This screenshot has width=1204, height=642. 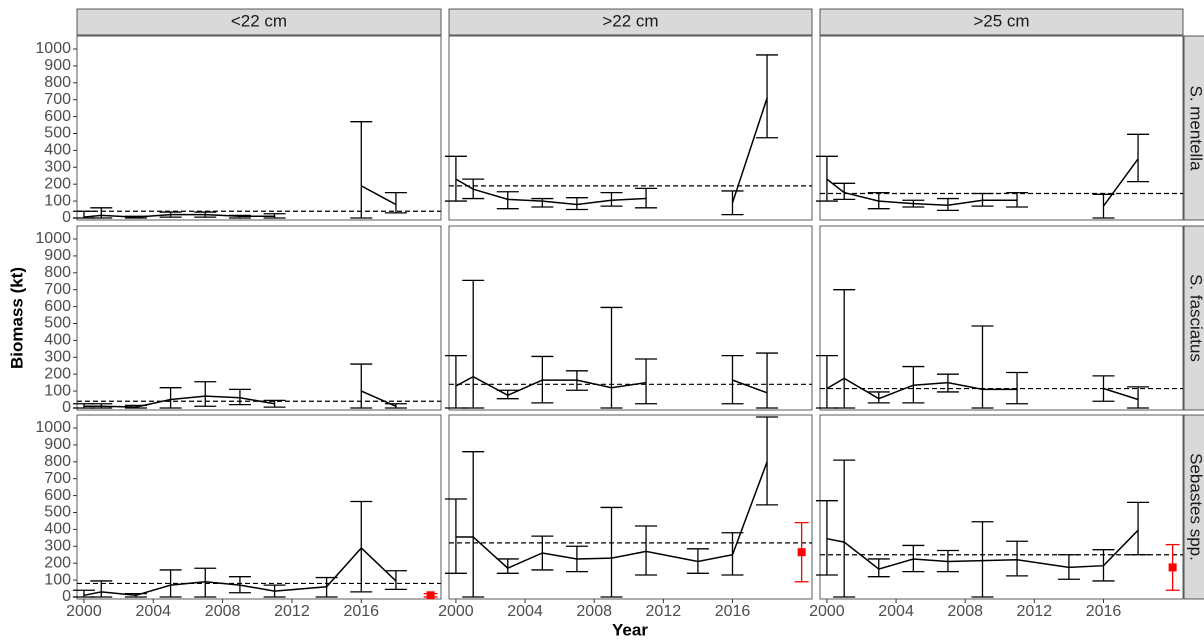 I want to click on strip-label: >25 cm, so click(x=1001, y=20).